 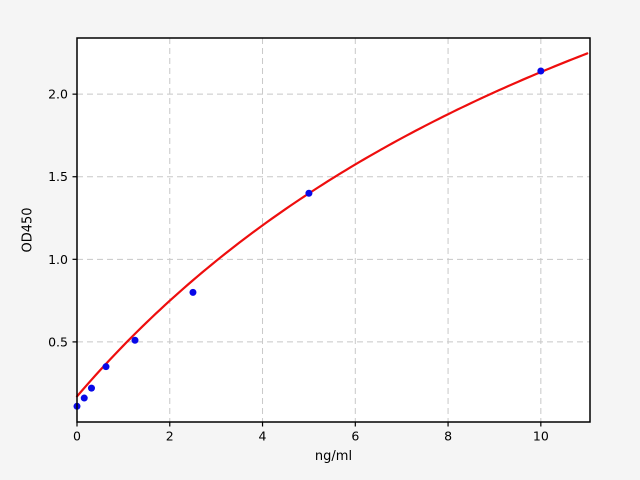 I want to click on y-tick-label: 1.0, so click(x=58, y=259).